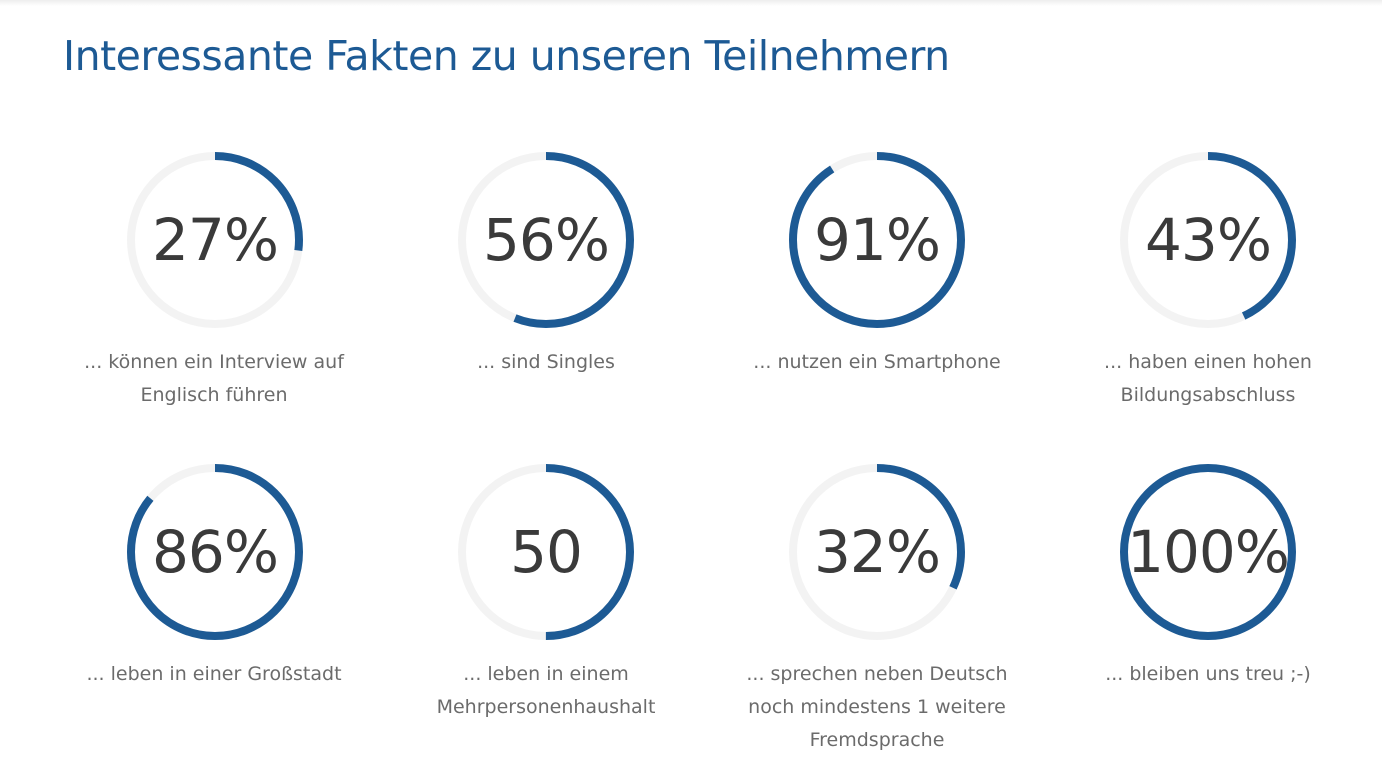 The width and height of the screenshot is (1382, 778). Describe the element at coordinates (214, 674) in the screenshot. I see `stat-caption: ... leben in einer Großstadt` at that location.